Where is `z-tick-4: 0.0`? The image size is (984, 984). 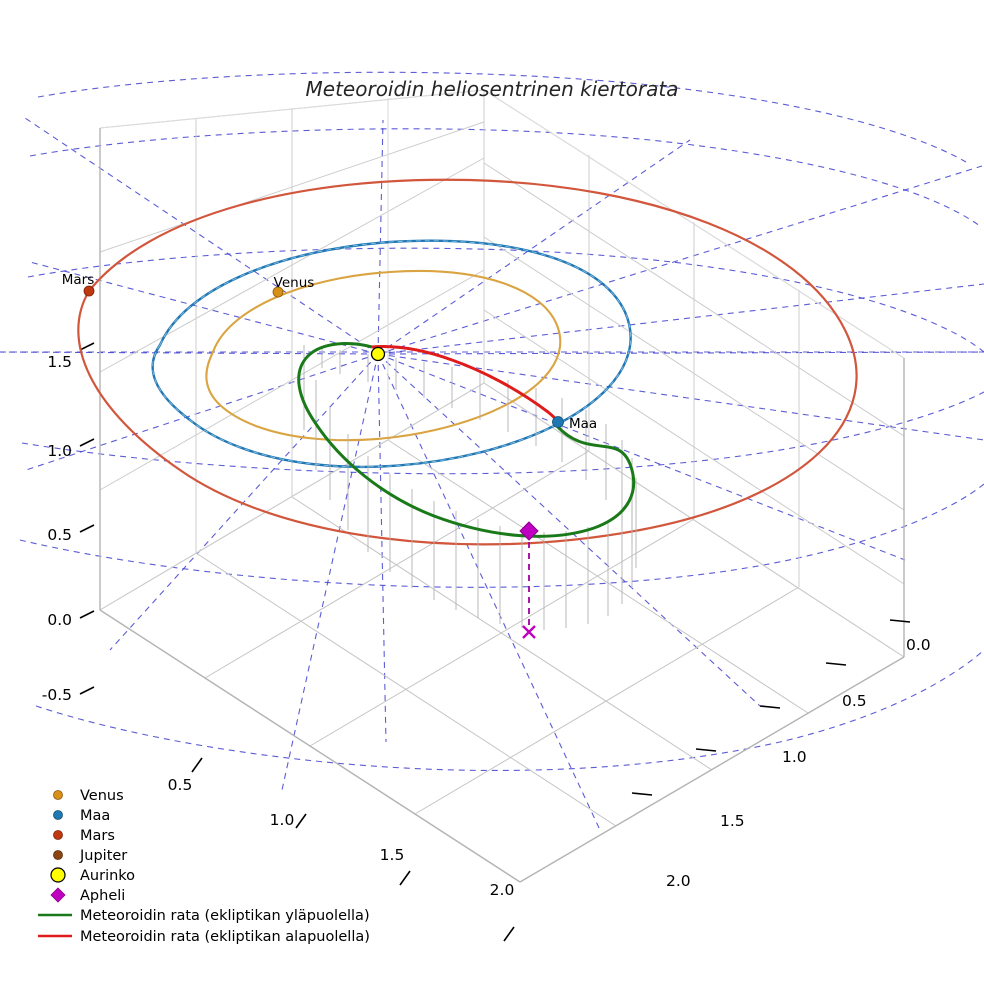
z-tick-4: 0.0 is located at coordinates (59, 620).